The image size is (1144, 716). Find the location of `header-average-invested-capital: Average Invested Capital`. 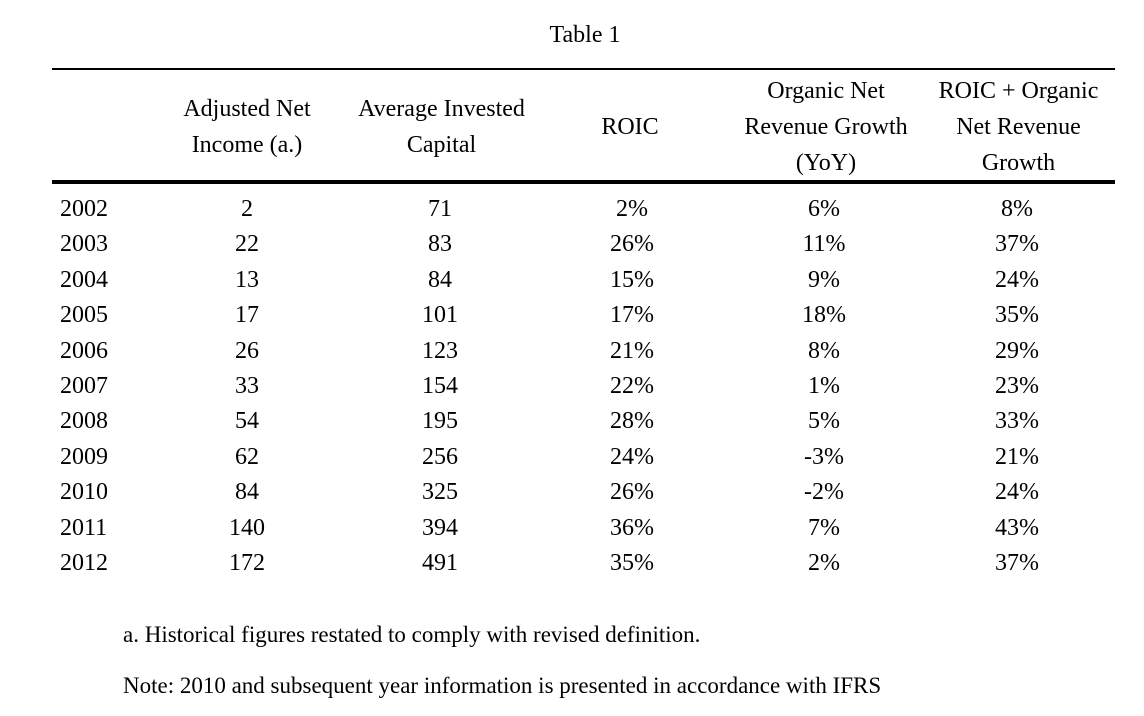

header-average-invested-capital: Average Invested Capital is located at coordinates (441, 127).